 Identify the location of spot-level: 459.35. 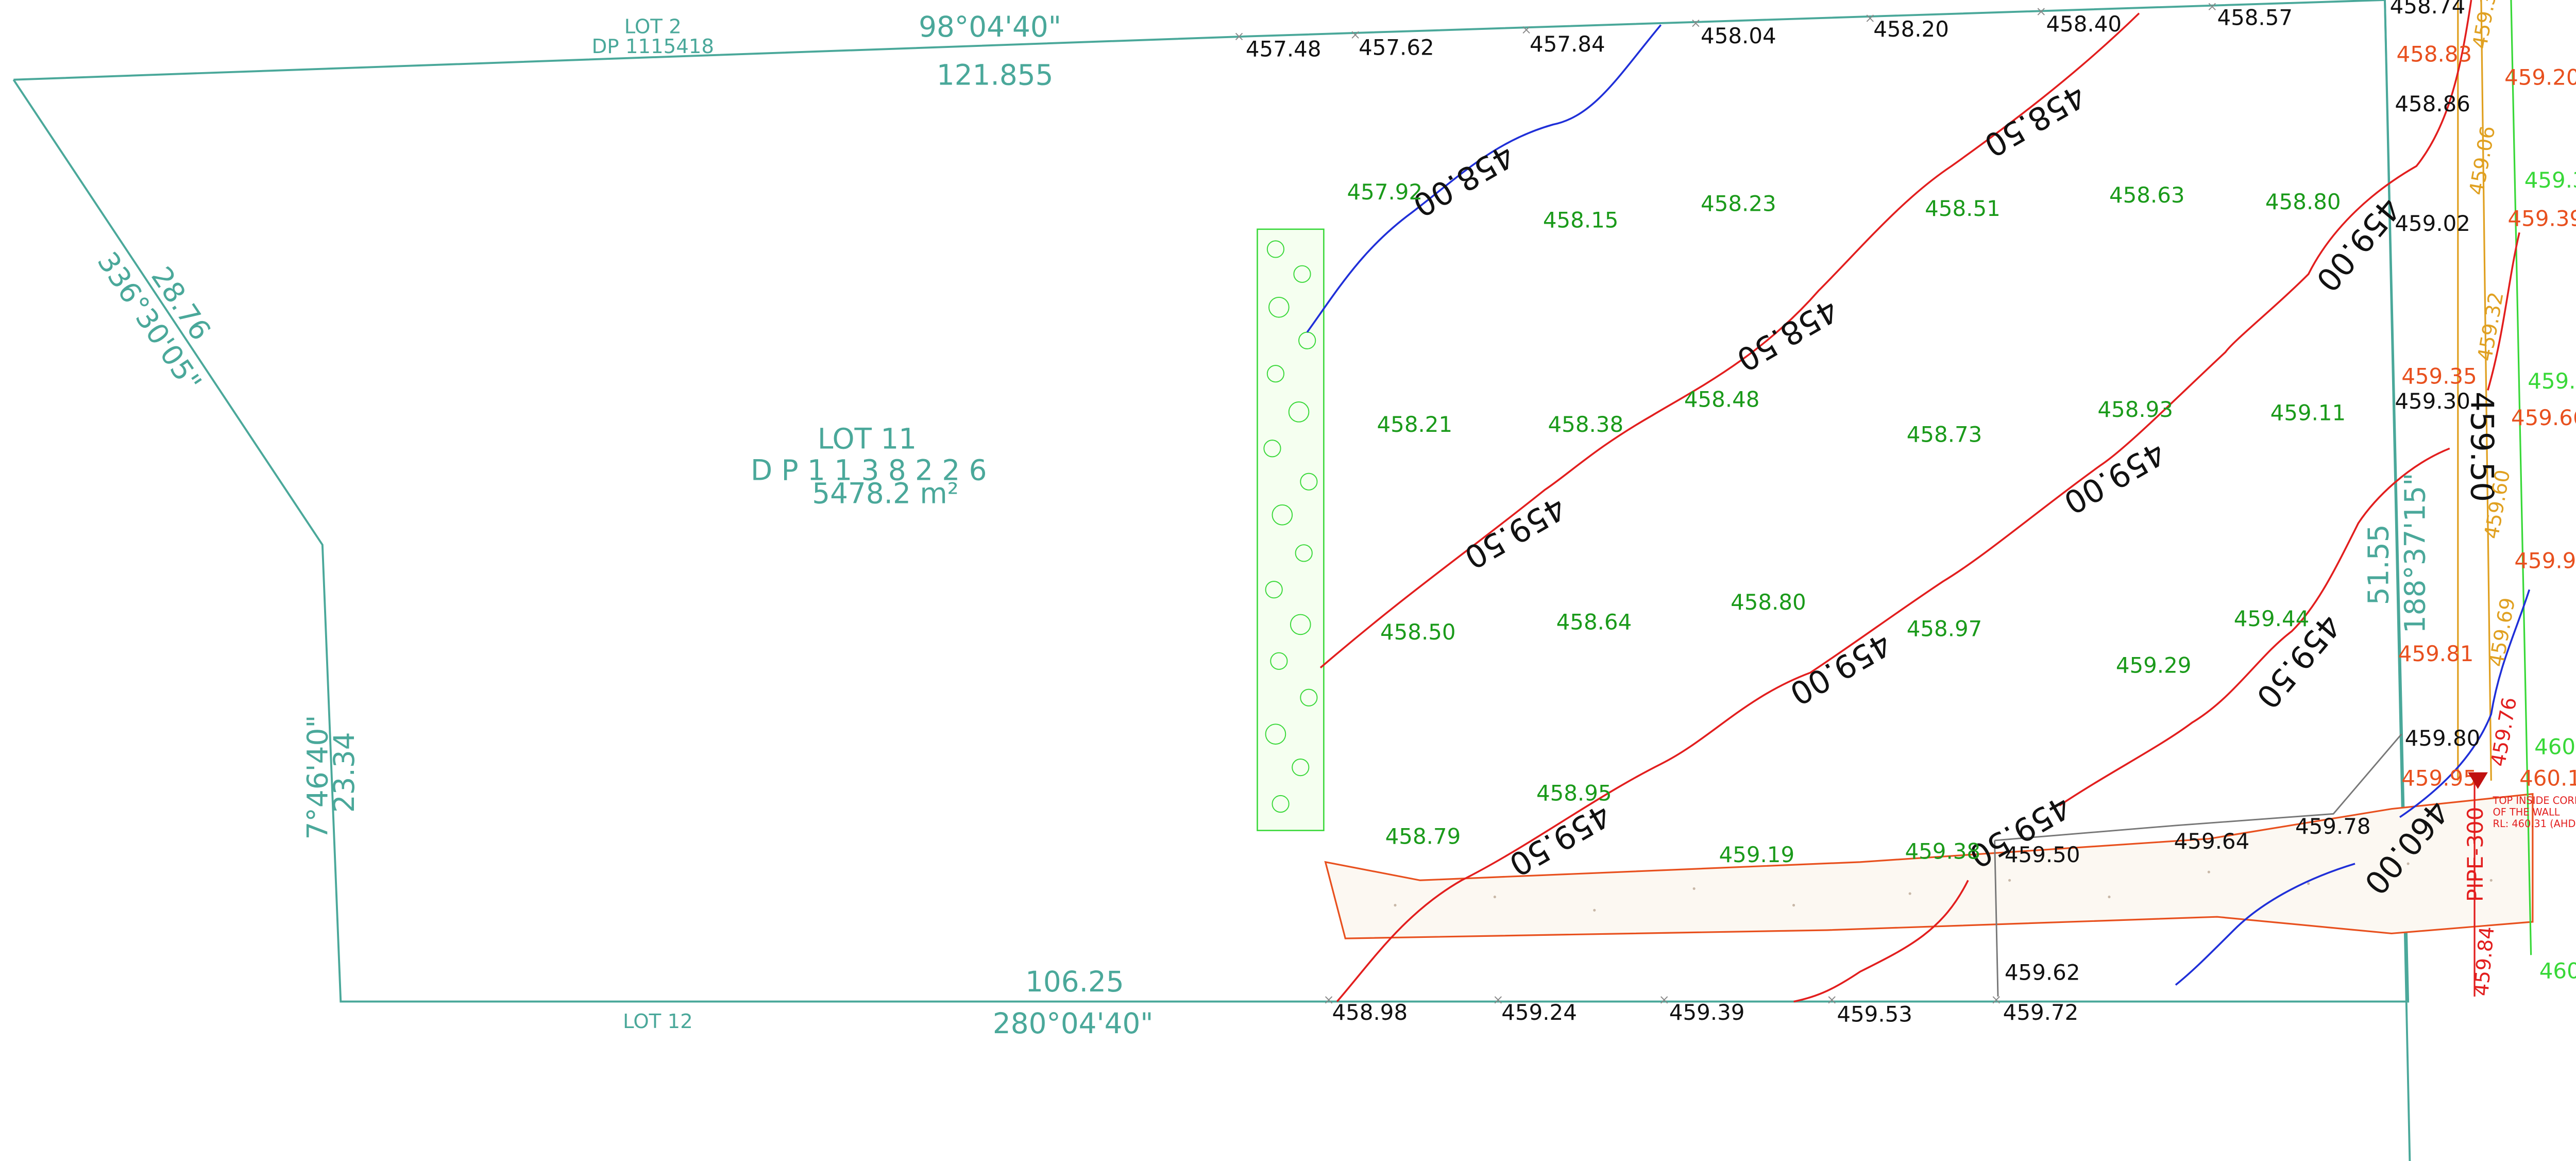
(2439, 376).